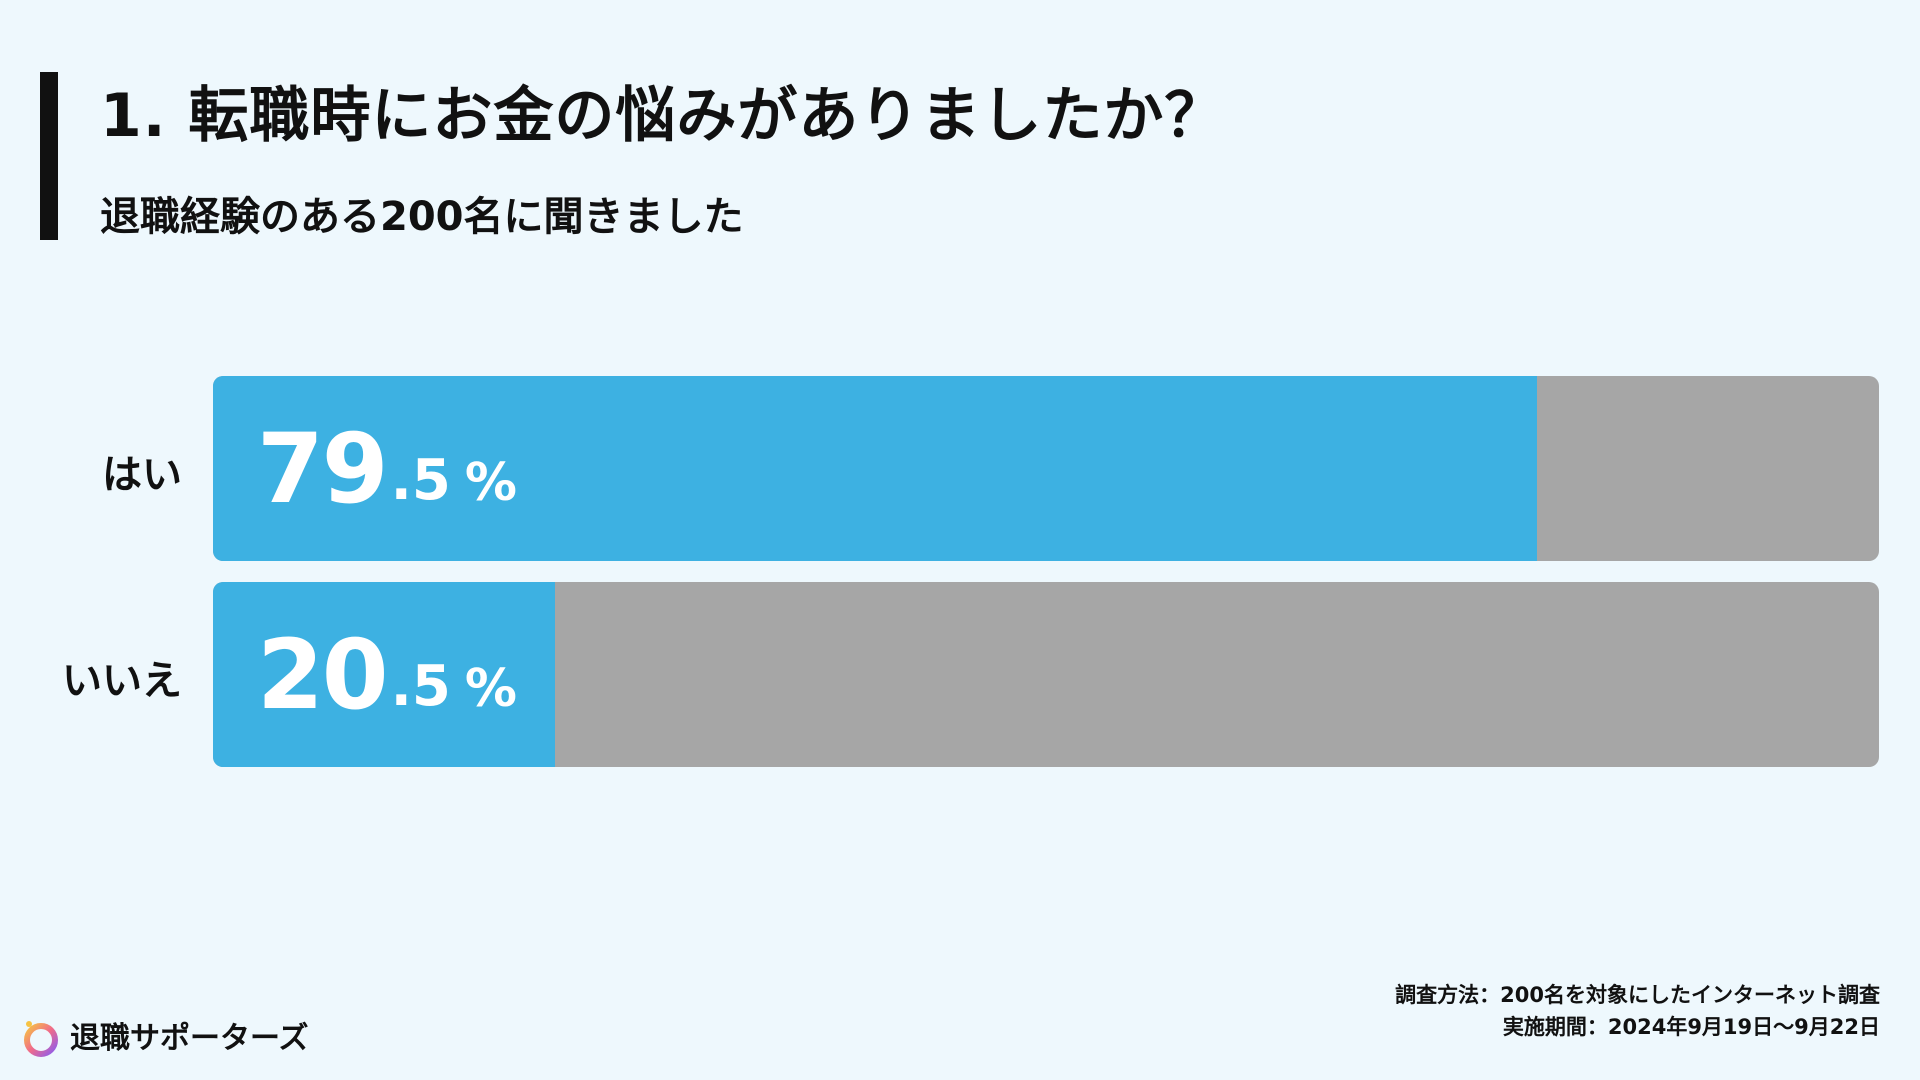 This screenshot has height=1080, width=1920. What do you see at coordinates (422, 217) in the screenshot?
I see `chart-subtitle: 退職経験のある200名に聞きました` at bounding box center [422, 217].